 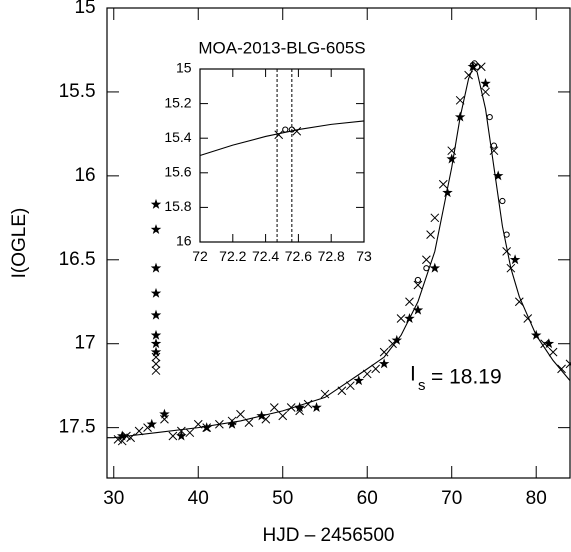 I want to click on x-tick-label: 72.4, so click(x=265, y=256).